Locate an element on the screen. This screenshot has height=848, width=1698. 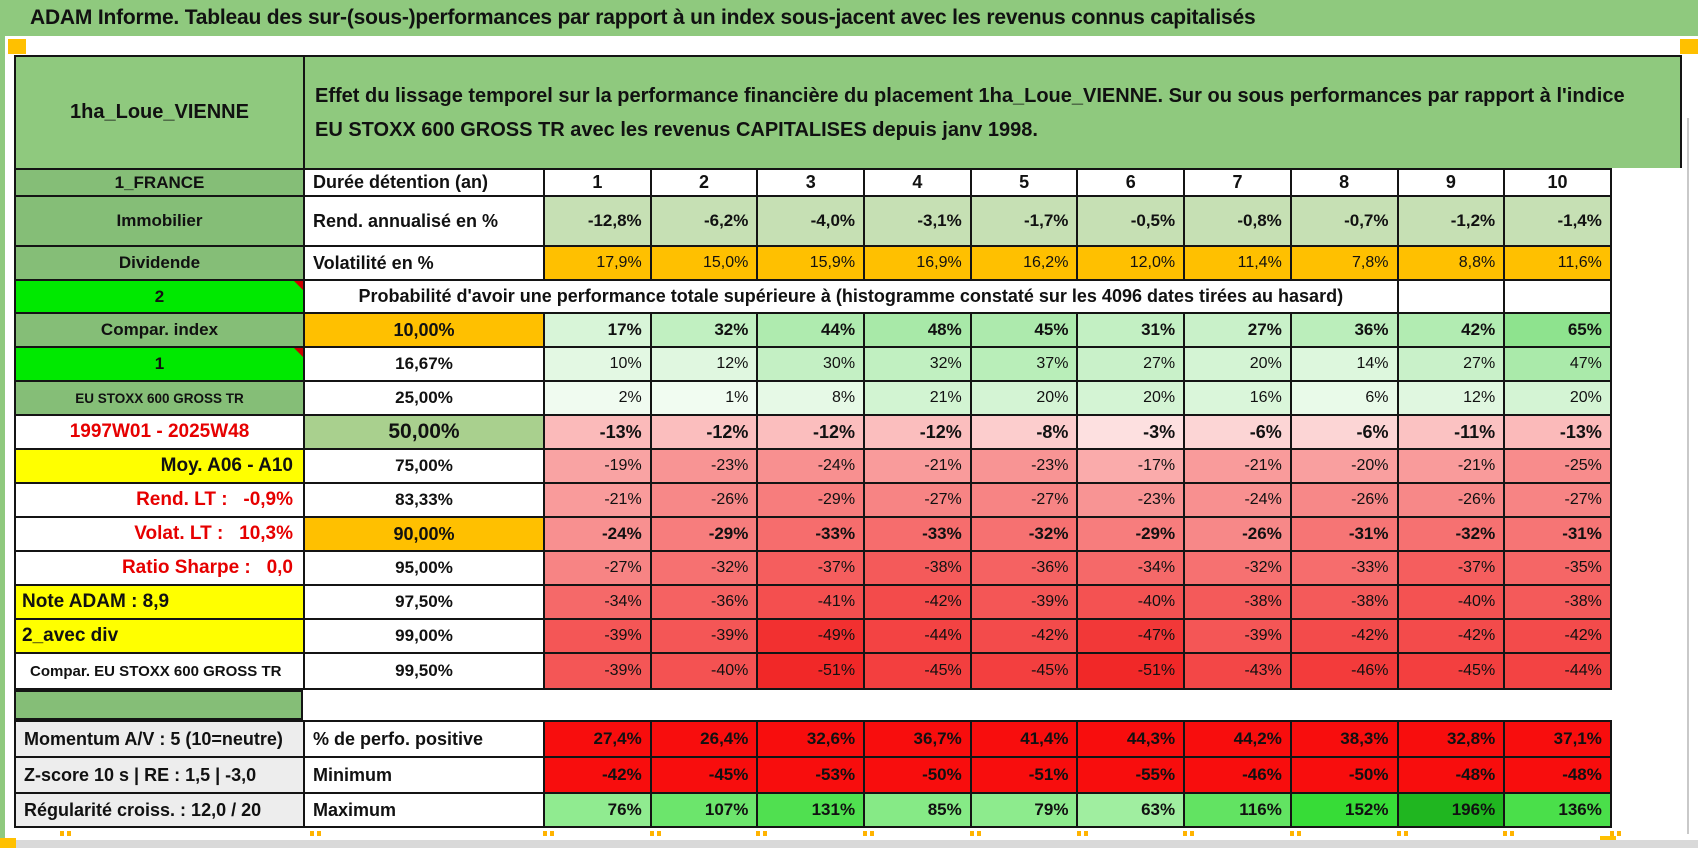
cell-p10-y7: 27% is located at coordinates (1236, 329).